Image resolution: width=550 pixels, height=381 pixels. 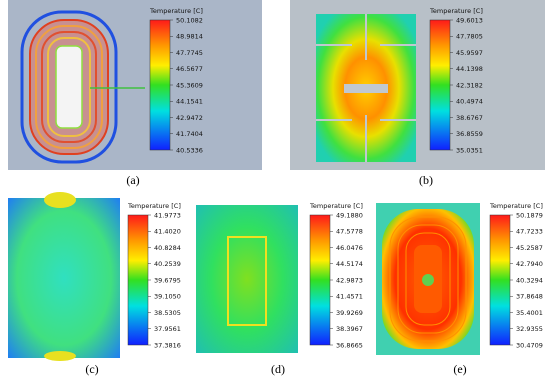 I want to click on colorbar-tick-label: 40.5336, so click(x=189, y=150).